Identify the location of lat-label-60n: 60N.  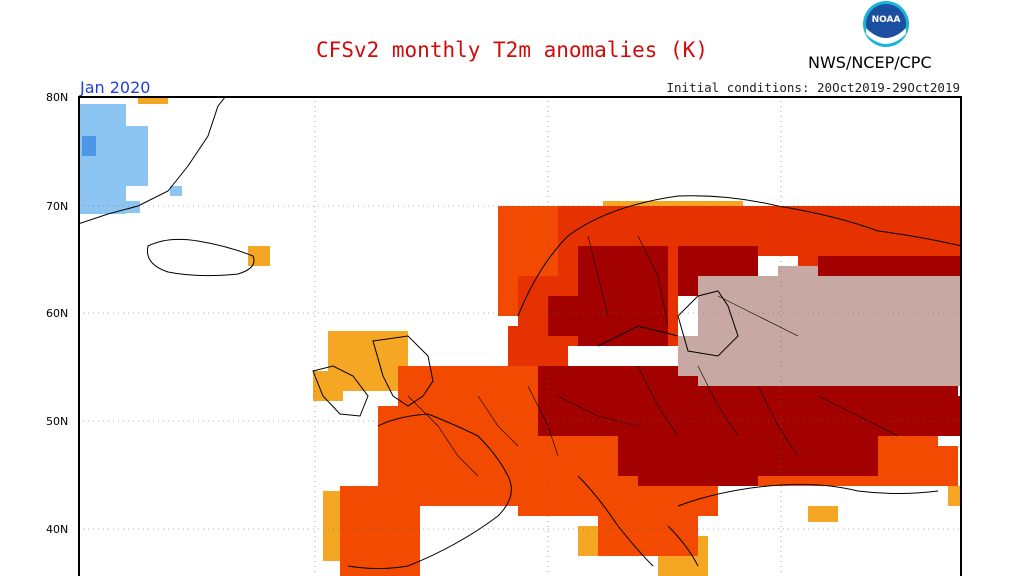
(57, 313).